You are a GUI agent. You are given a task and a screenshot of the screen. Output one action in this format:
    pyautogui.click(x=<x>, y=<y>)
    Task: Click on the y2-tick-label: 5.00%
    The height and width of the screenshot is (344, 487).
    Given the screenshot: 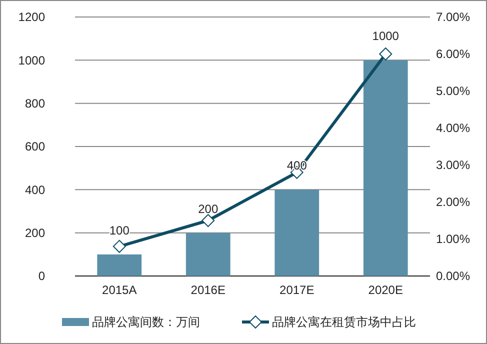 What is the action you would take?
    pyautogui.click(x=453, y=91)
    